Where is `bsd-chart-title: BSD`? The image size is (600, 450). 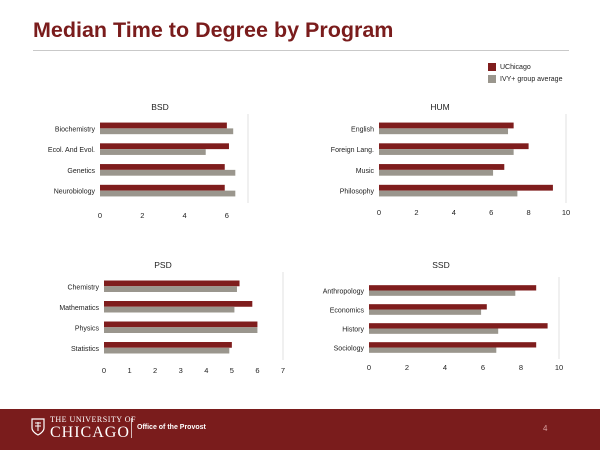 bsd-chart-title: BSD is located at coordinates (159, 107).